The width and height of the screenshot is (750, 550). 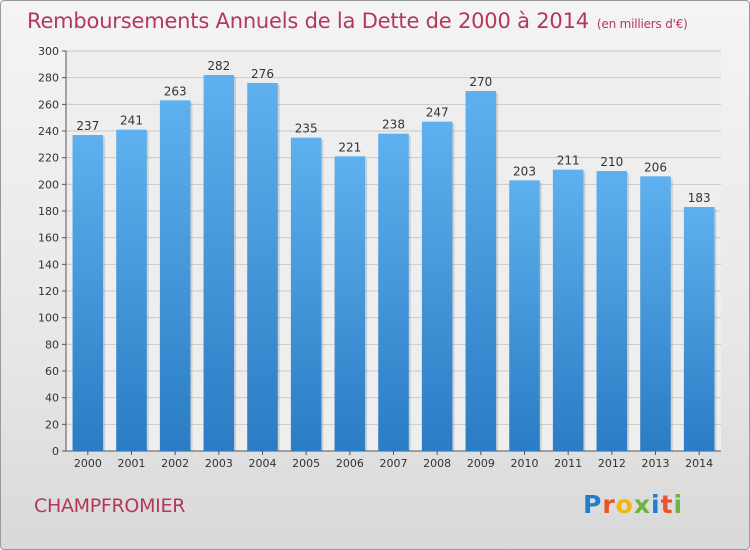 I want to click on y-tick-label: 100, so click(x=48, y=318).